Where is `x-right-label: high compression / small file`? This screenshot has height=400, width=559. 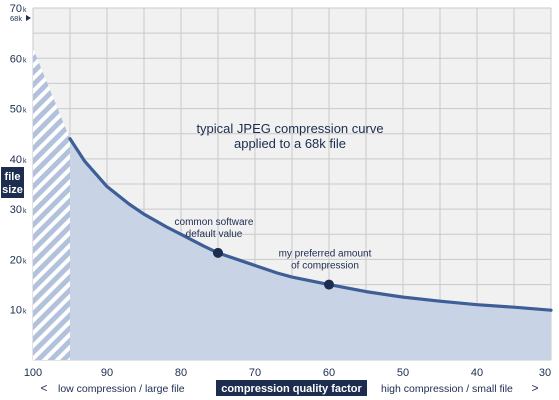
x-right-label: high compression / small file is located at coordinates (447, 389).